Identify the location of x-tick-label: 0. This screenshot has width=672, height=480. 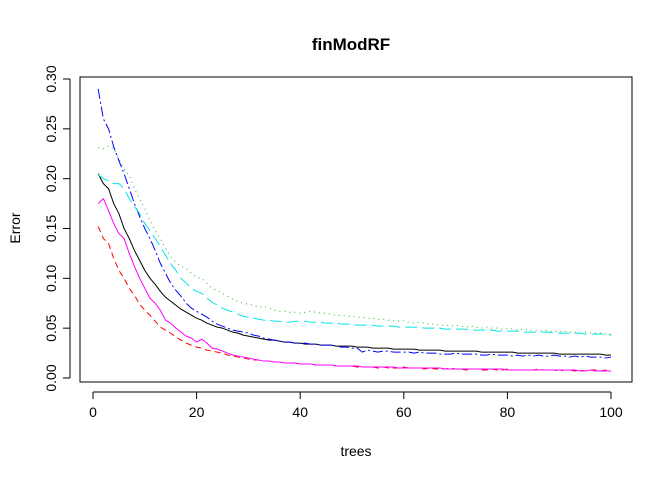
(93, 412).